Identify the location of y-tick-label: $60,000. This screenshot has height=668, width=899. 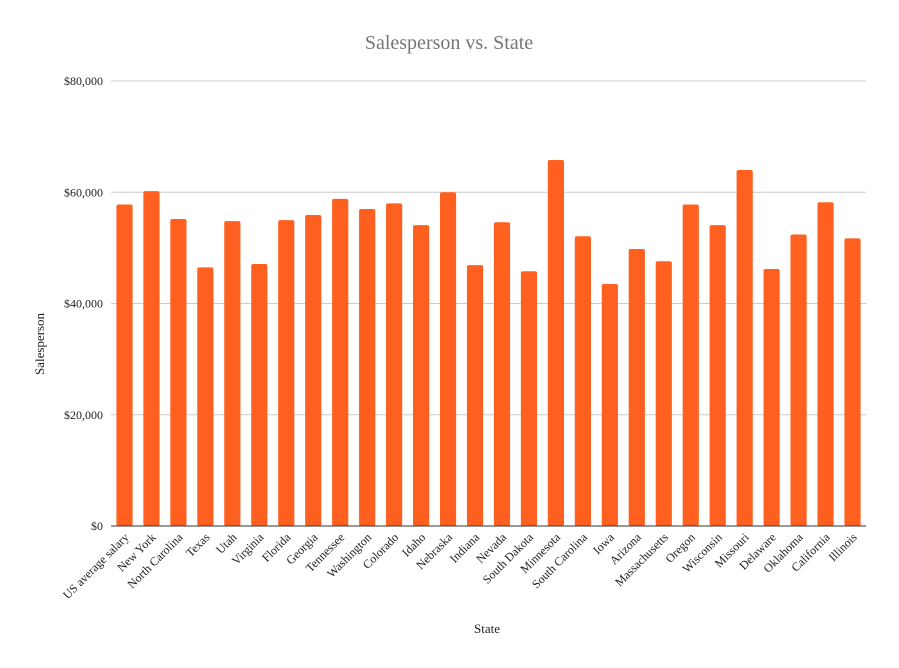
(83, 192).